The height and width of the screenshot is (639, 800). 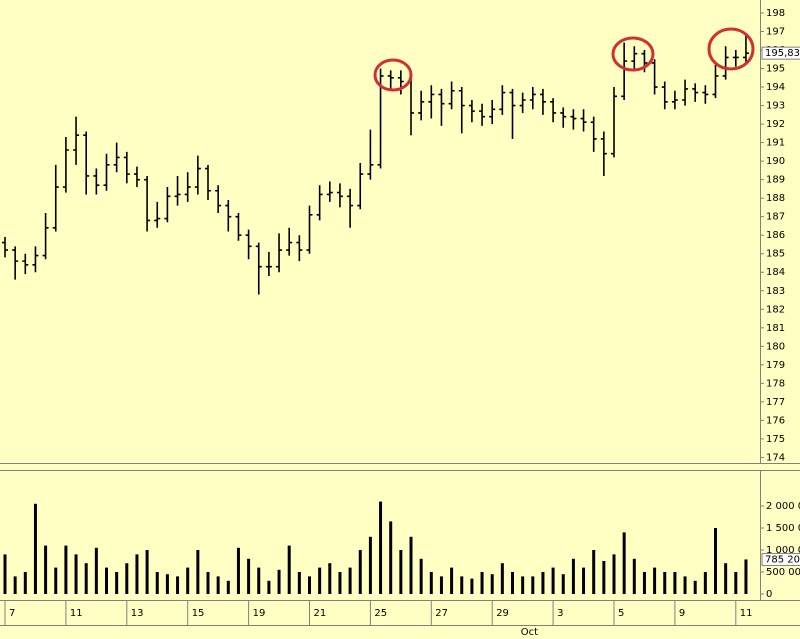 I want to click on last-value-label: 785 209, so click(x=782, y=559).